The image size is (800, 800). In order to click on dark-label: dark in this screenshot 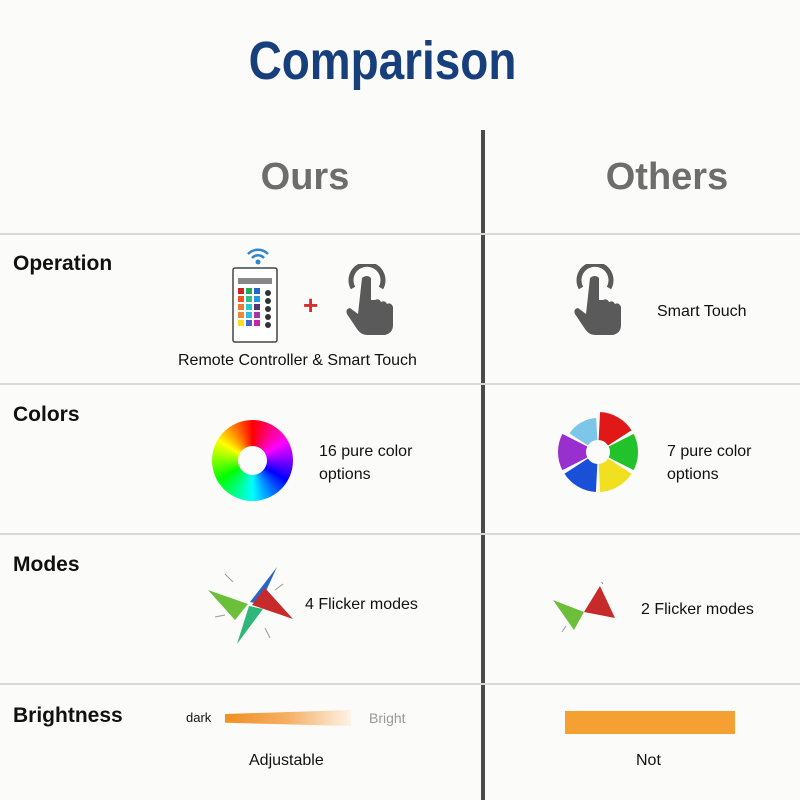, I will do `click(199, 717)`.